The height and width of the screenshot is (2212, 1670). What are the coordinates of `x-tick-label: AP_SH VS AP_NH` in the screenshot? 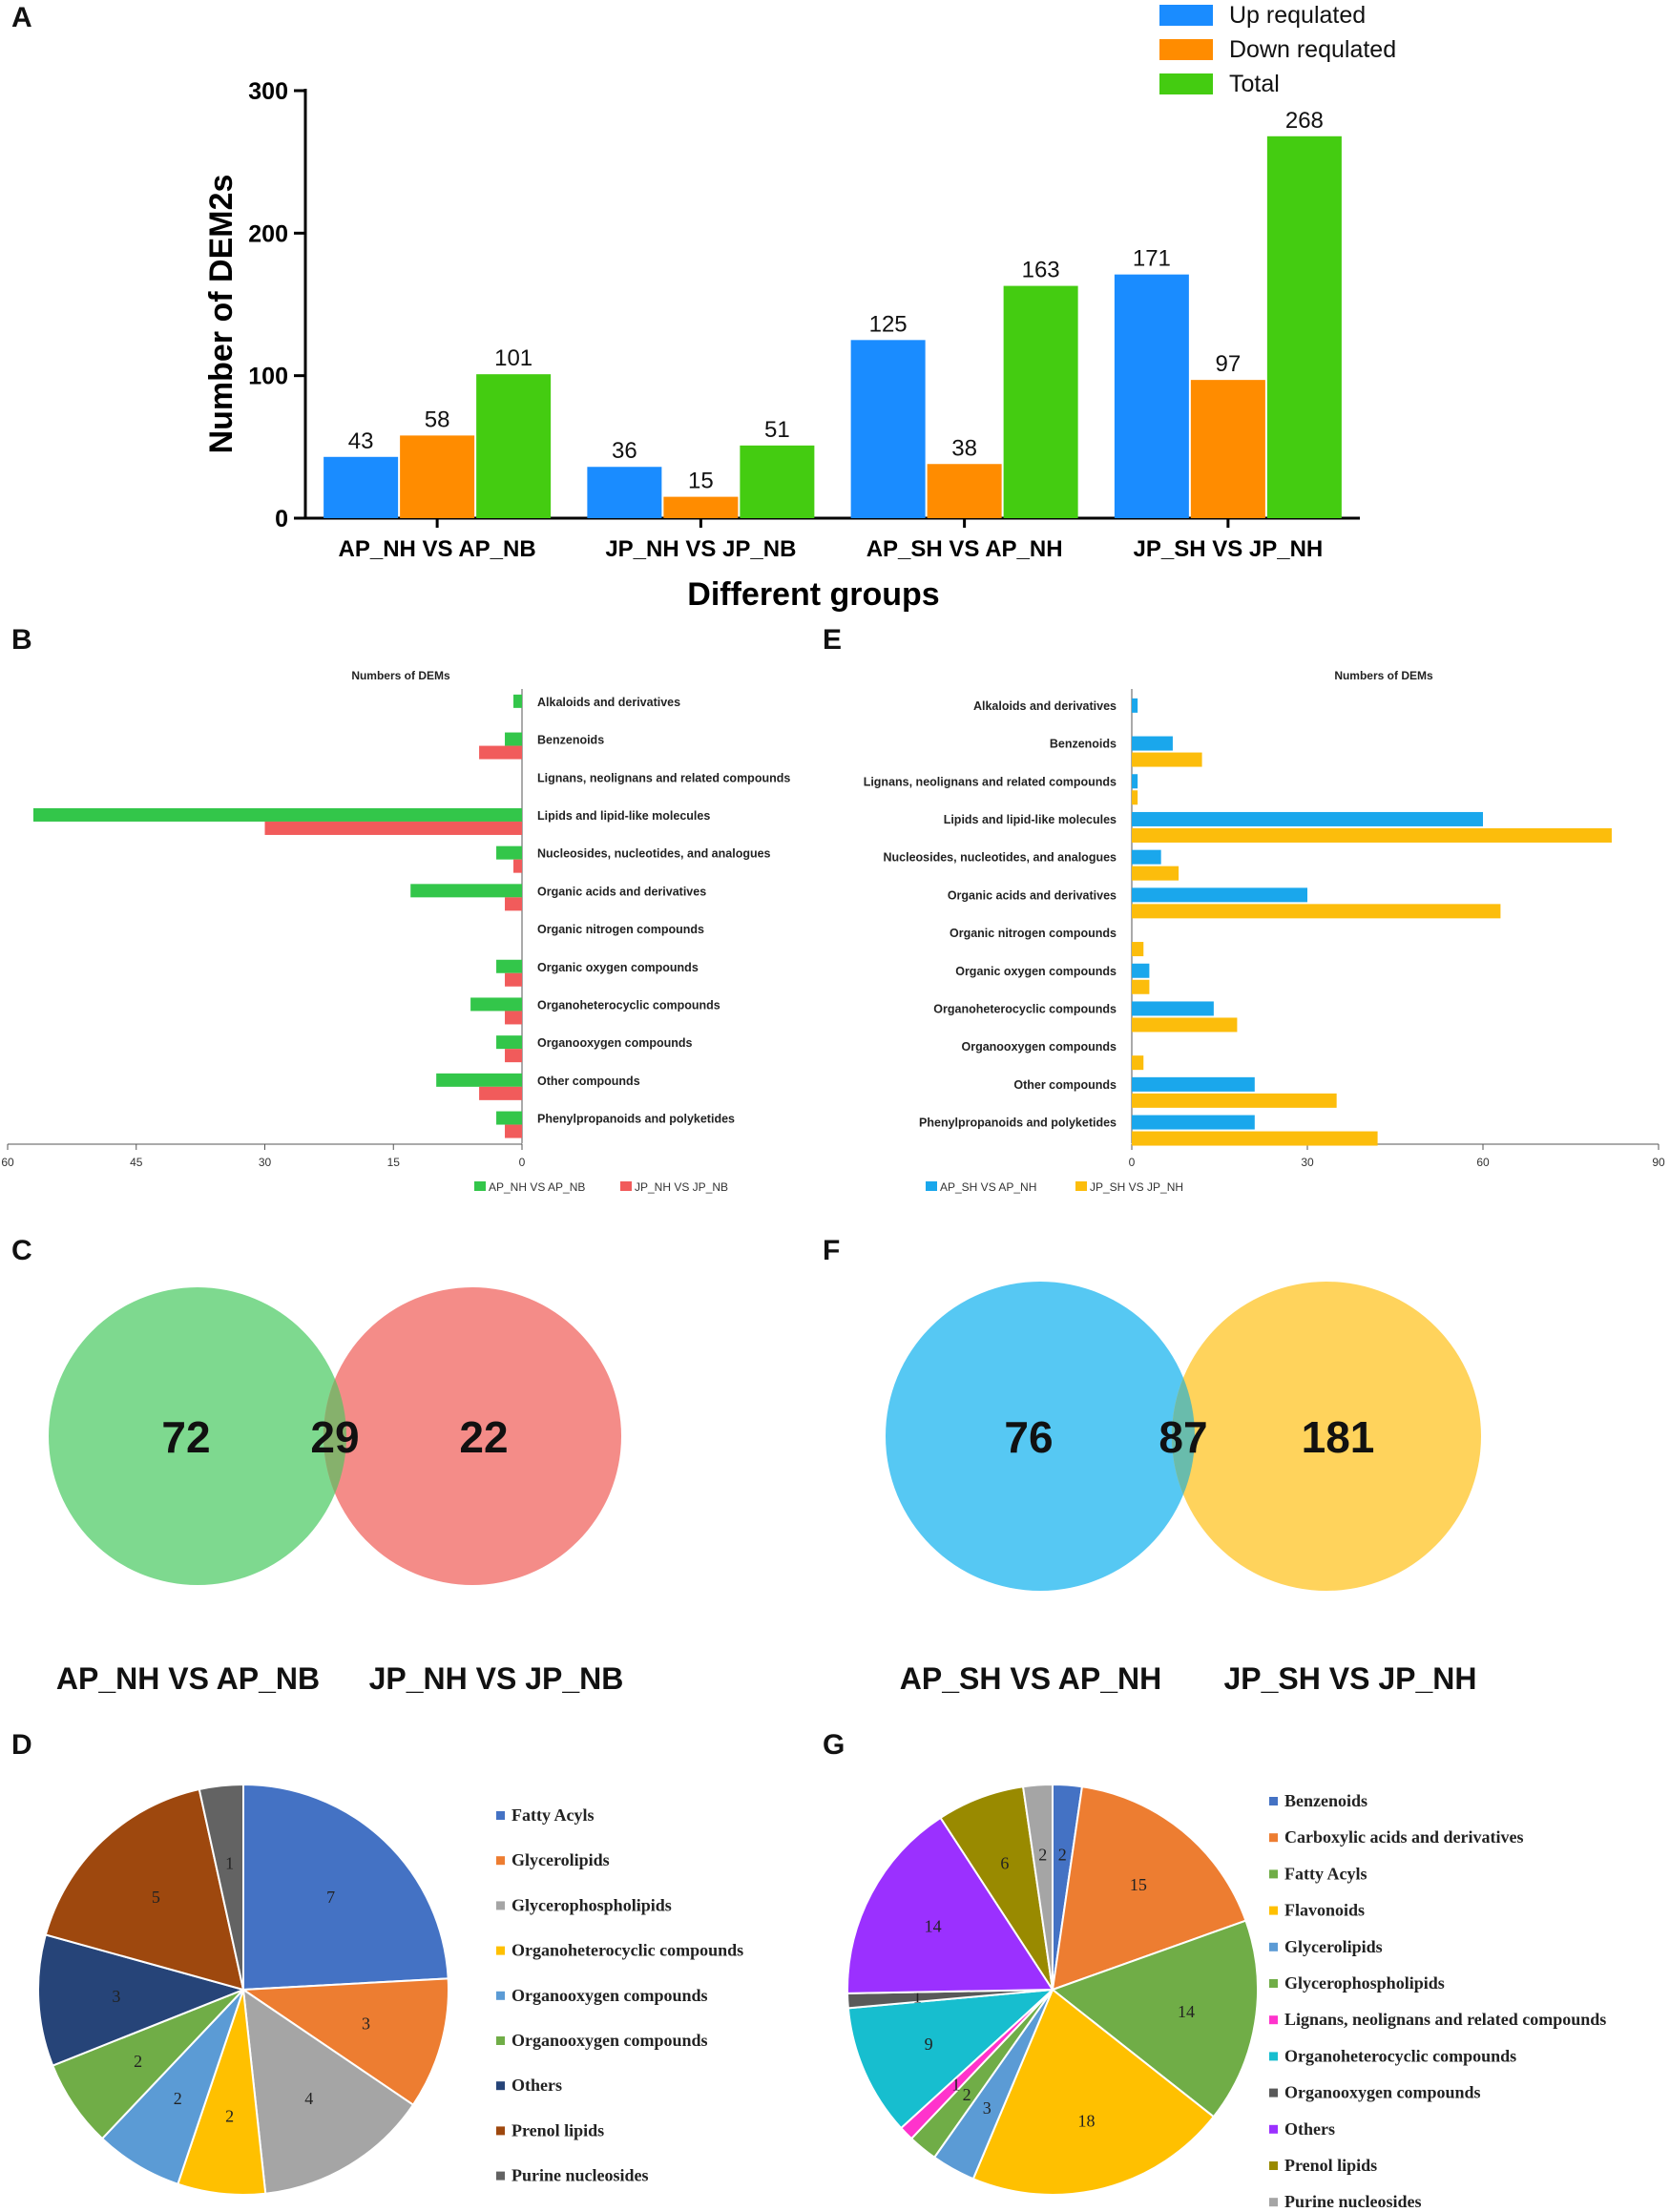 It's located at (964, 549).